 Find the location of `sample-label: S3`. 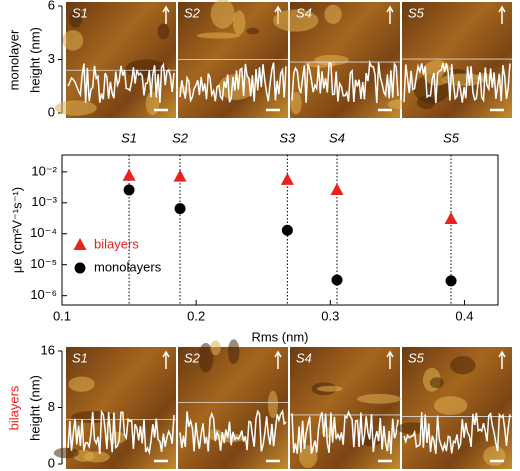

sample-label: S3 is located at coordinates (287, 137).